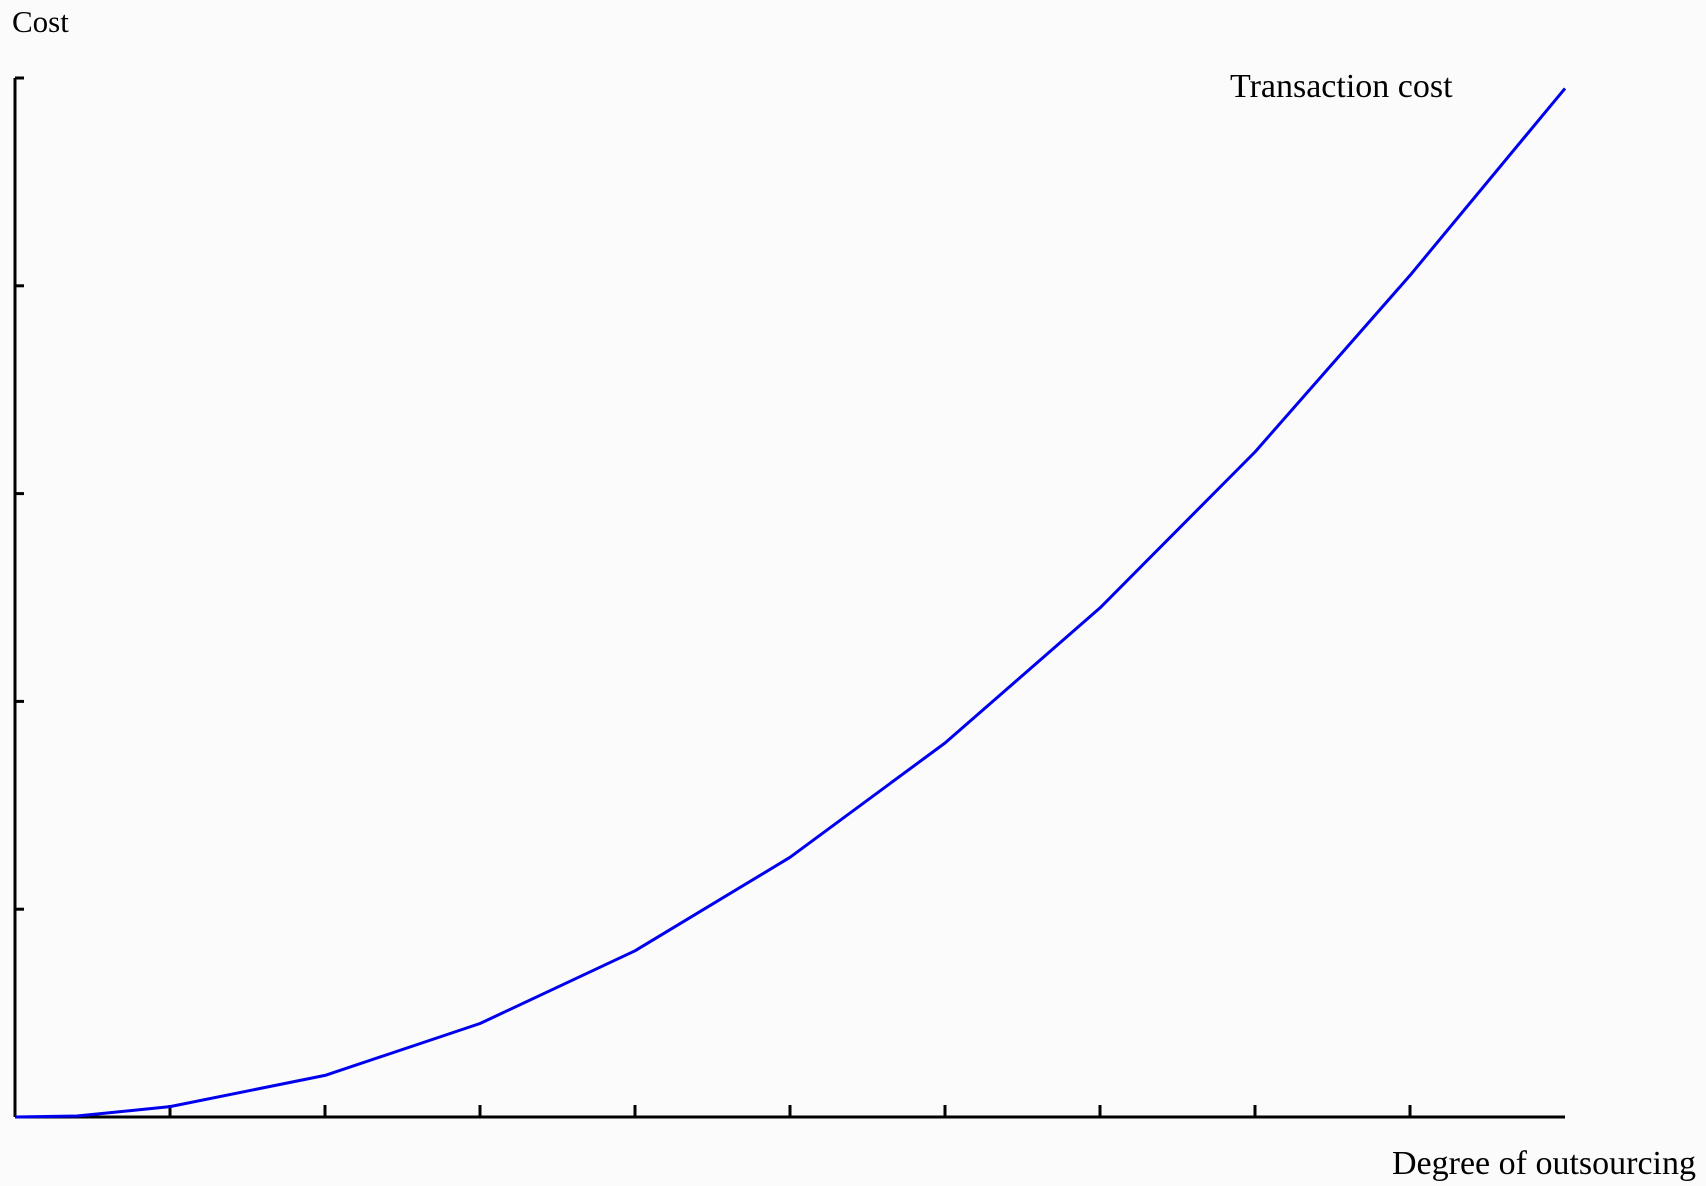 Image resolution: width=1706 pixels, height=1186 pixels. What do you see at coordinates (1543, 1163) in the screenshot?
I see `x-axis-label: Degree of outsourcing` at bounding box center [1543, 1163].